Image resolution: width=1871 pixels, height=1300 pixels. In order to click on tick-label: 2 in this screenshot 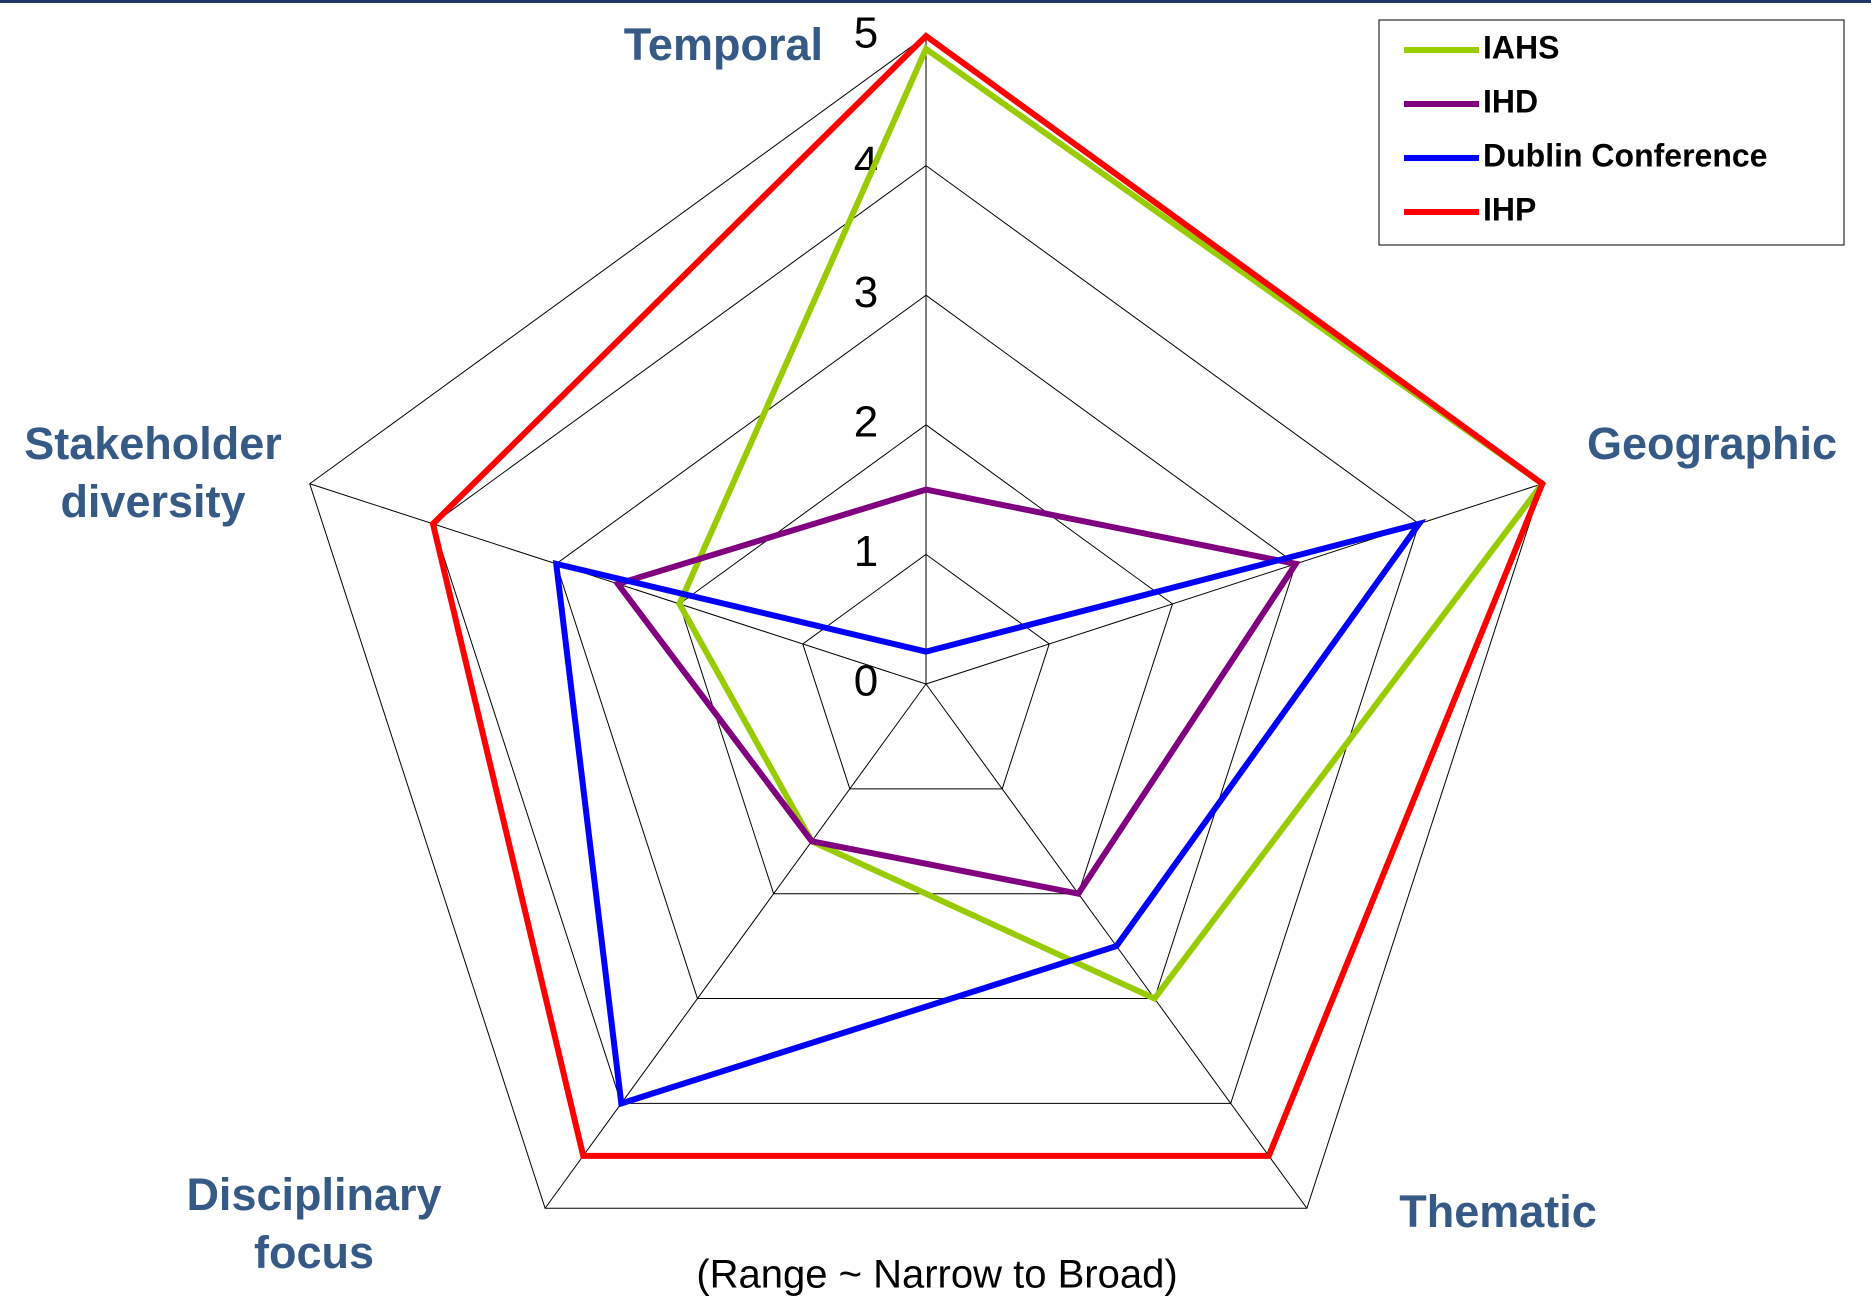, I will do `click(866, 421)`.